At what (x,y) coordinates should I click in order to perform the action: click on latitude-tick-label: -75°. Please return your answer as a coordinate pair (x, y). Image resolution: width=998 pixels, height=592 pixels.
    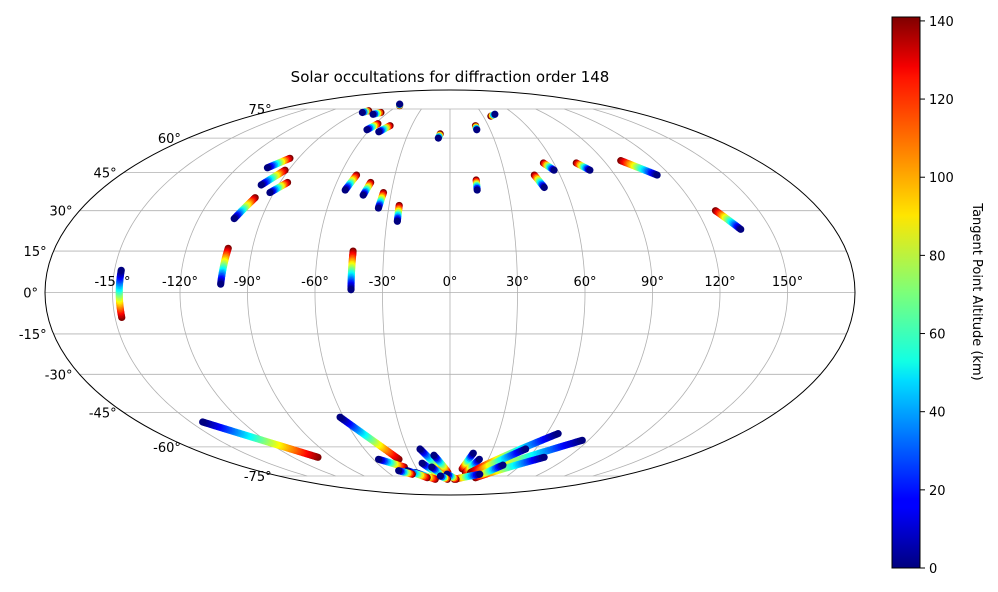
    Looking at the image, I should click on (258, 477).